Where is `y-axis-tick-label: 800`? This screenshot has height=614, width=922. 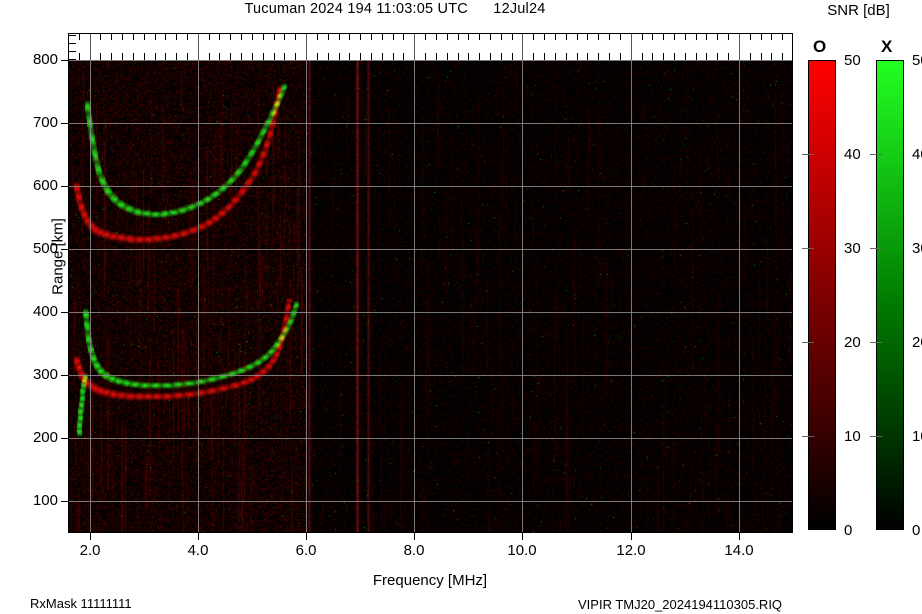 y-axis-tick-label: 800 is located at coordinates (45, 59).